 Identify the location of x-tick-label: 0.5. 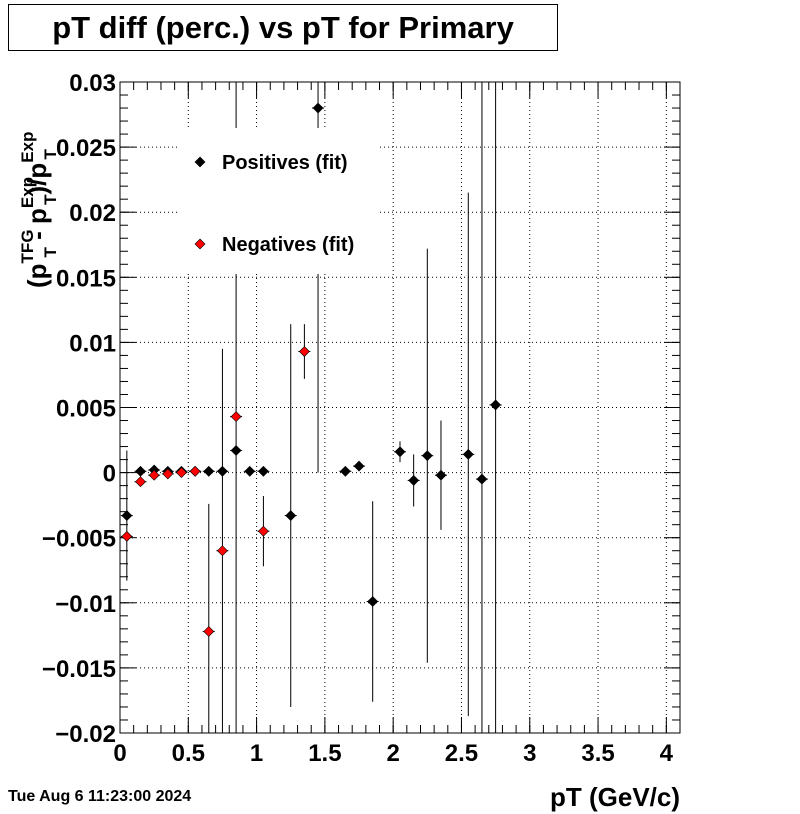
(188, 753).